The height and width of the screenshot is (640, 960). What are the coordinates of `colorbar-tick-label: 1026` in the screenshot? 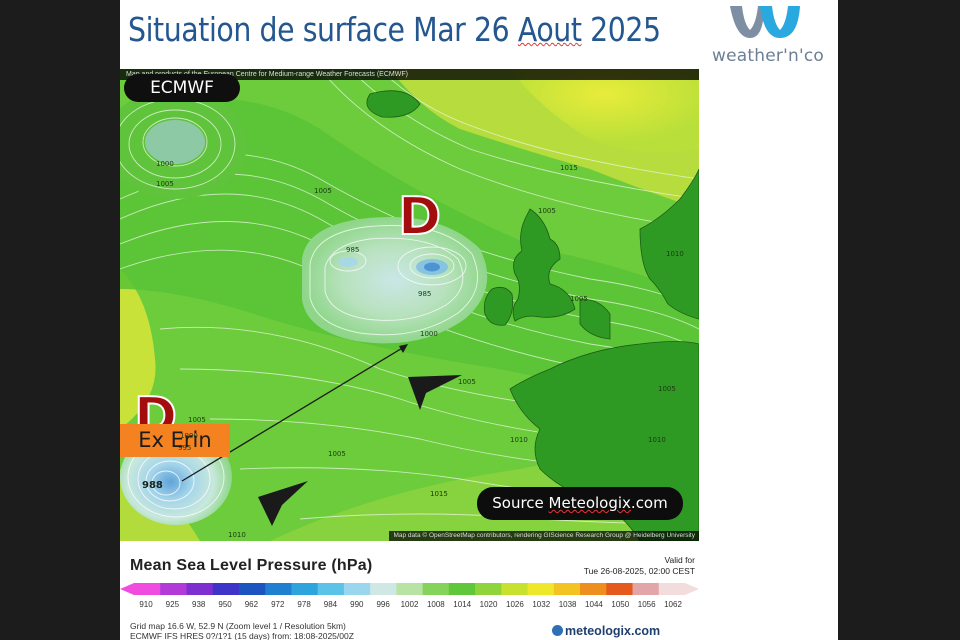 It's located at (514, 604).